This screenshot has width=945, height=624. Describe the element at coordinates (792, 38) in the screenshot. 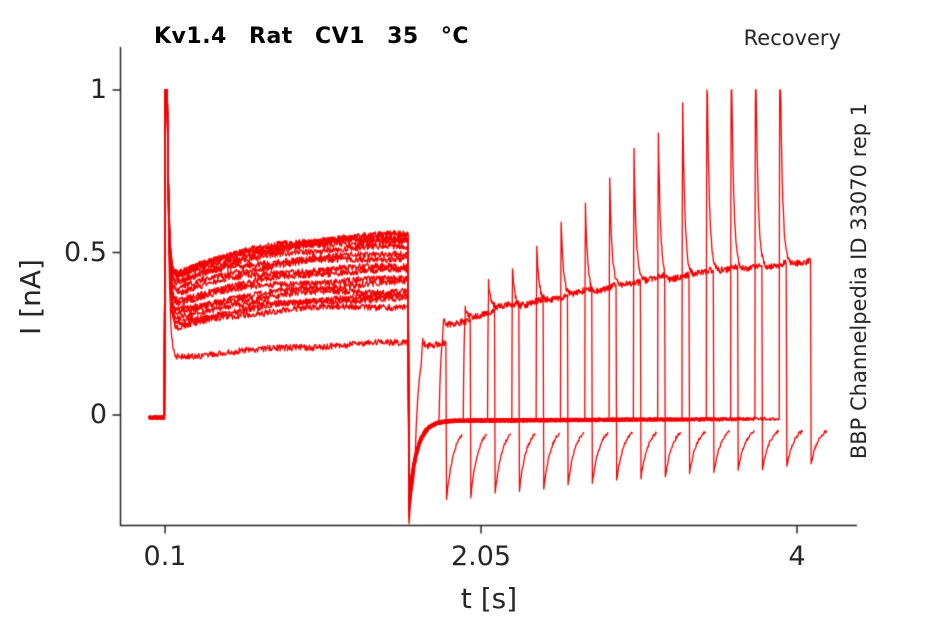

I see `protocol-name-label: Recovery` at that location.